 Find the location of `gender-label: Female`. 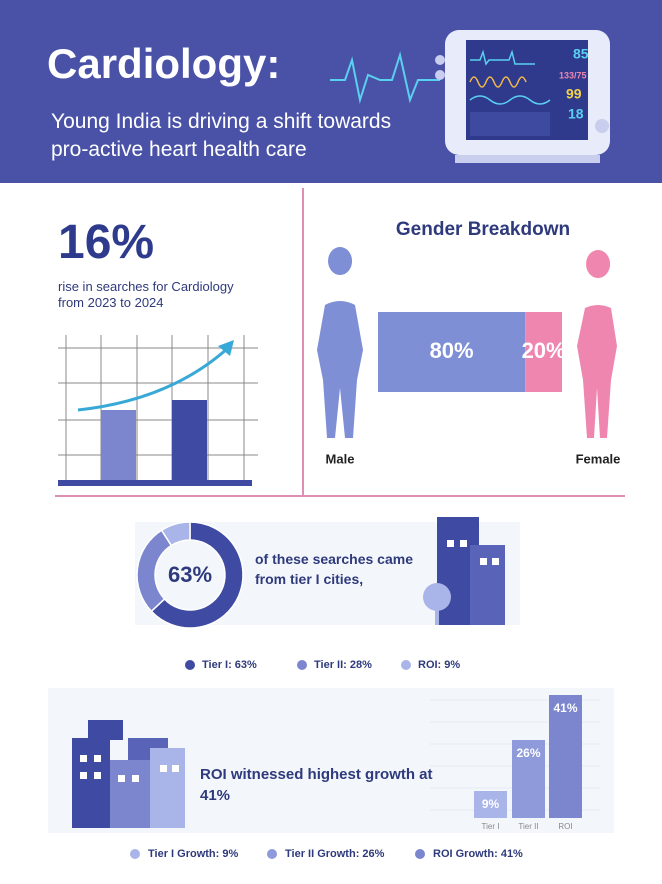

gender-label: Female is located at coordinates (598, 458).